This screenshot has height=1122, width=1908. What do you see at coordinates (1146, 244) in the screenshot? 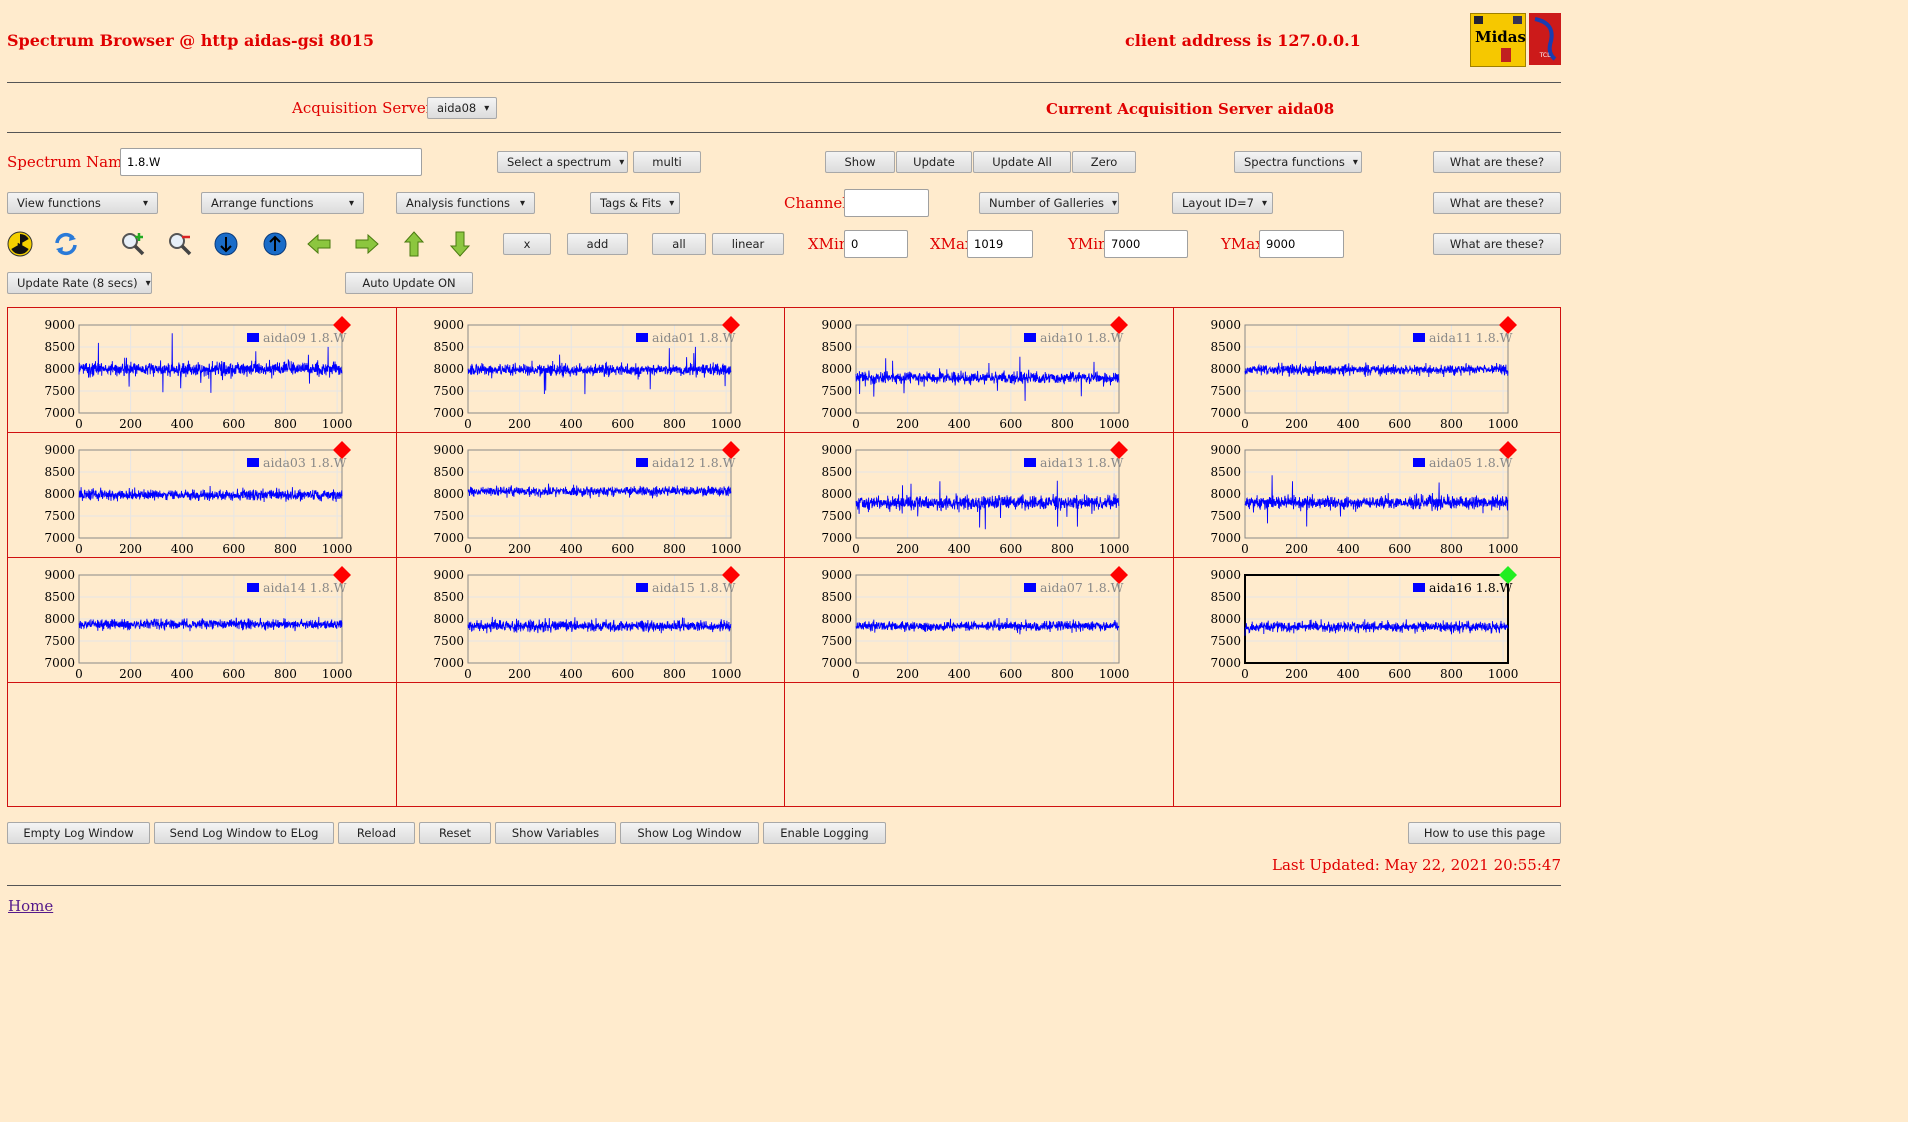
I see `ymin-input` at bounding box center [1146, 244].